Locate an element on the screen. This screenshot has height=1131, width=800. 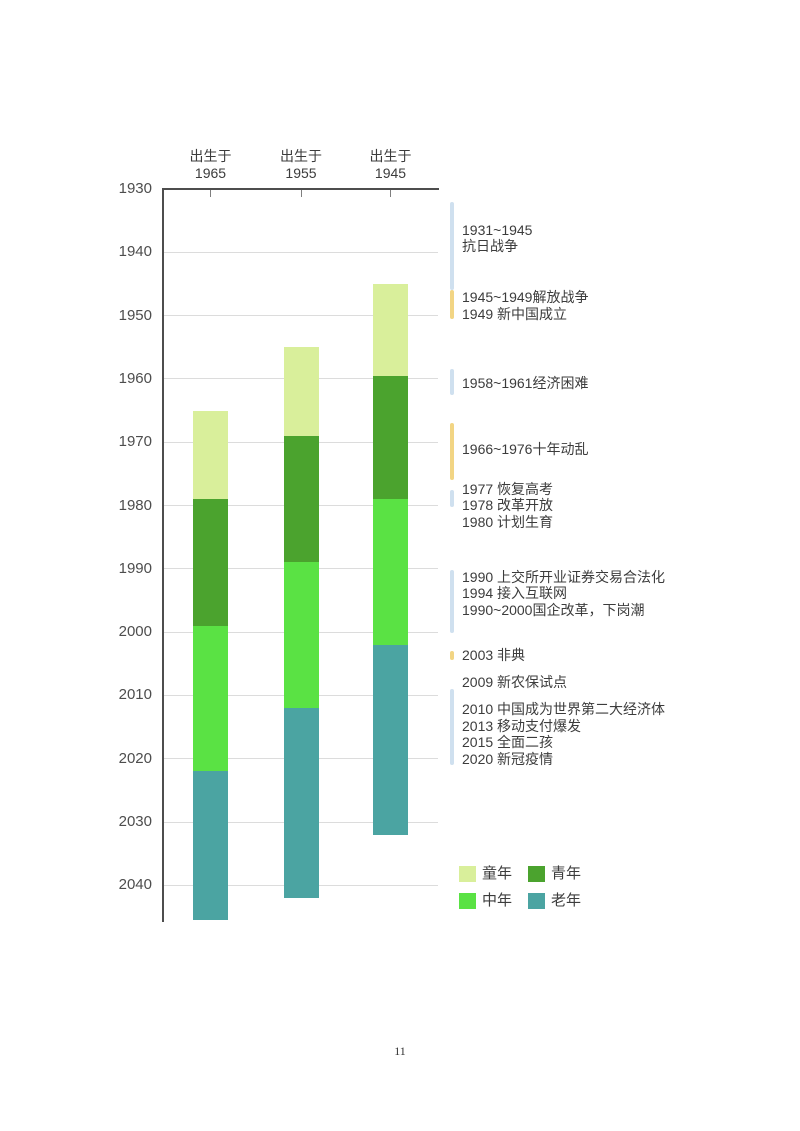
annotation-text-0: 1931~1945 抗日战争 is located at coordinates (497, 238).